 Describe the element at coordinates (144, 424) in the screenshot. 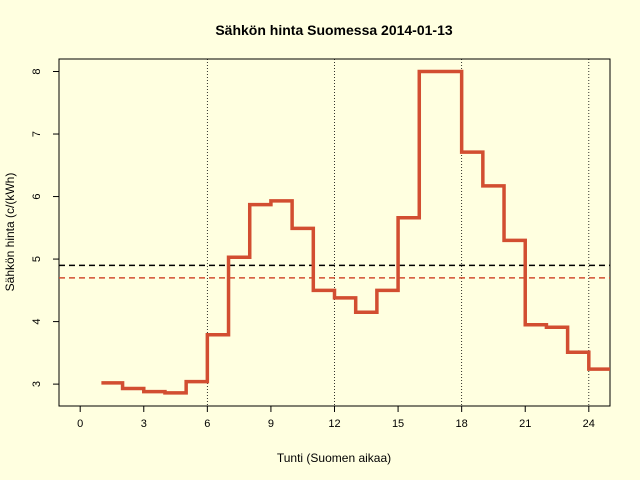

I see `x-tick-label: 3` at that location.